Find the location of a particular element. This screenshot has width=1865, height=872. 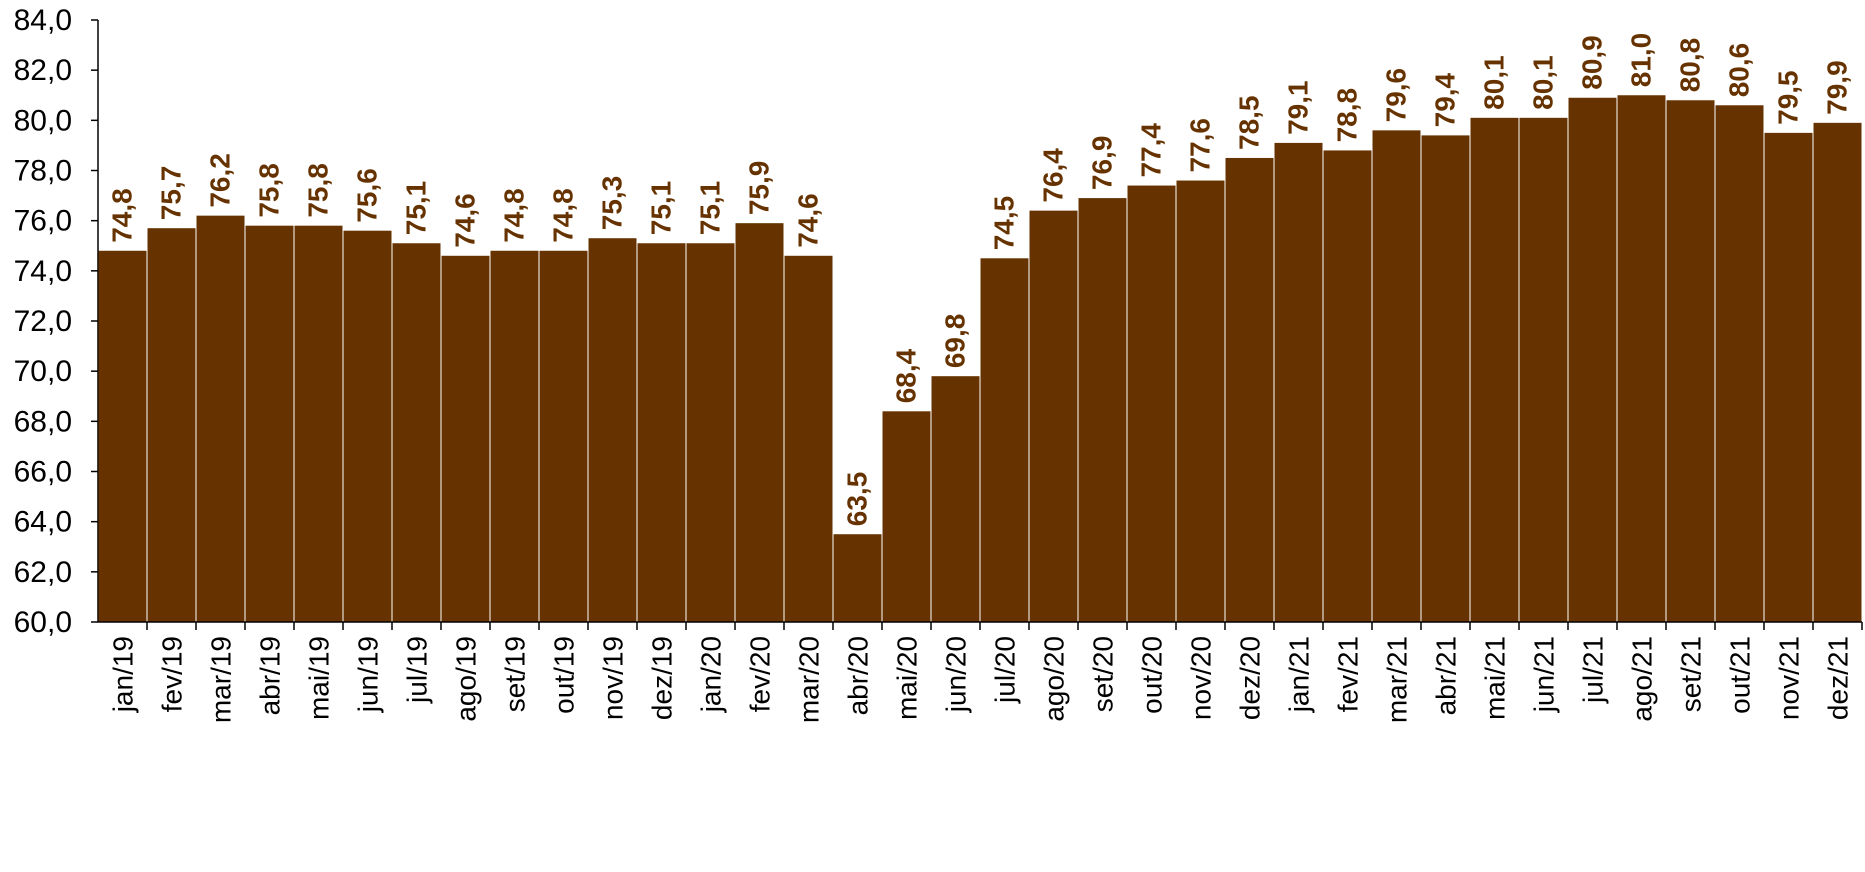

data-label: 80,9 is located at coordinates (1592, 62).